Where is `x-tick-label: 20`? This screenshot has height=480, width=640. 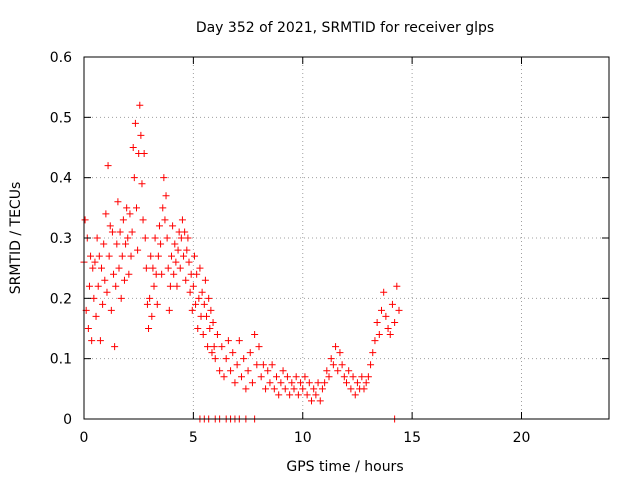
x-tick-label: 20 is located at coordinates (522, 438).